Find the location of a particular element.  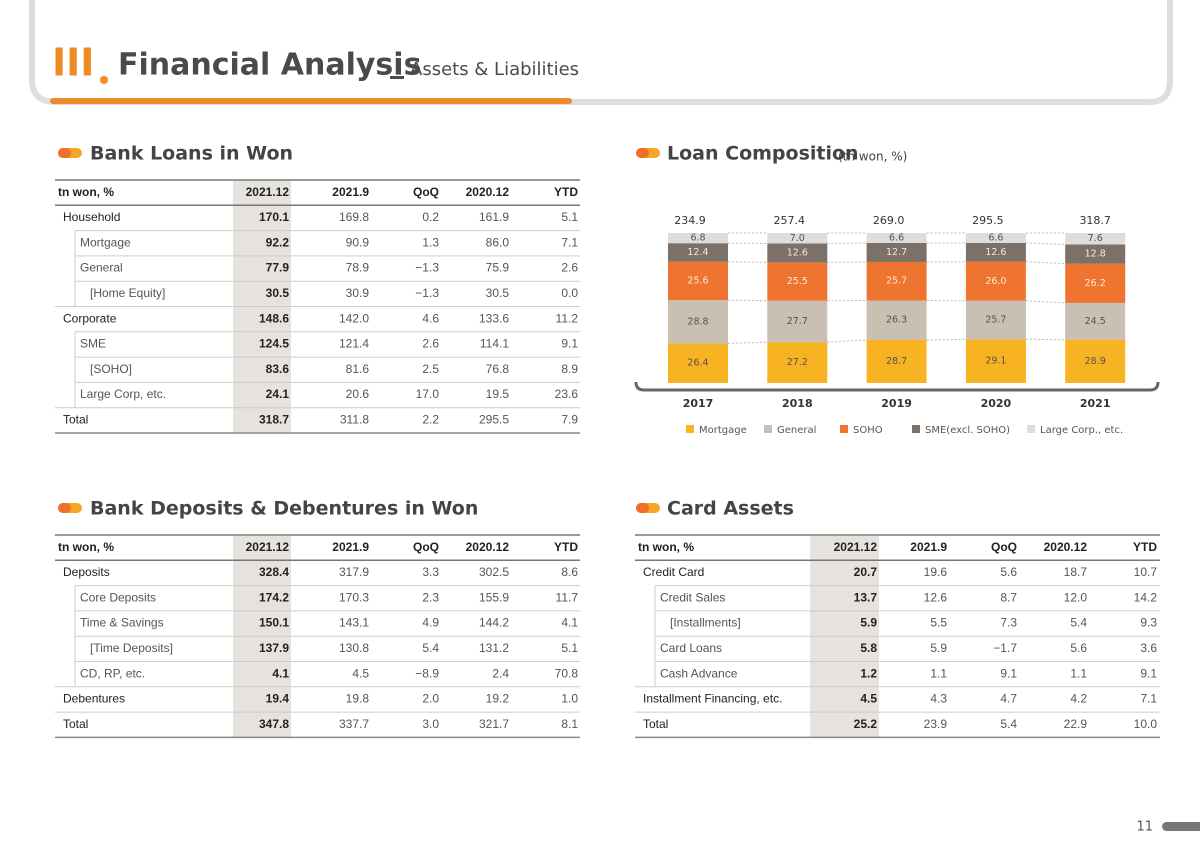

cell-value: 90.9 is located at coordinates (358, 242).